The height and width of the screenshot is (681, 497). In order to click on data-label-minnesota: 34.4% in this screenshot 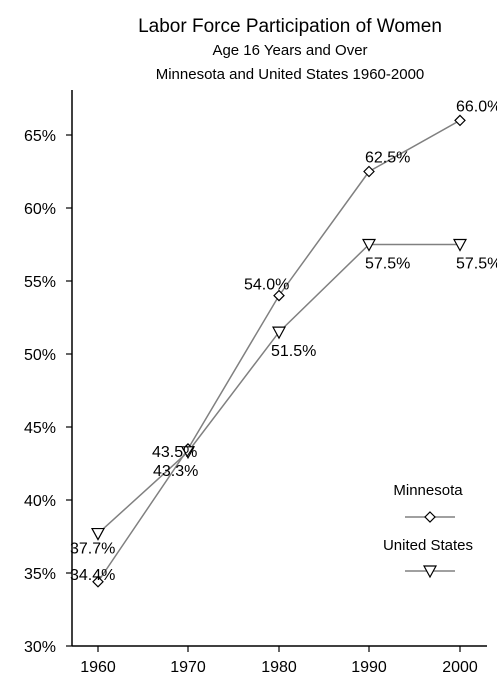, I will do `click(92, 575)`.